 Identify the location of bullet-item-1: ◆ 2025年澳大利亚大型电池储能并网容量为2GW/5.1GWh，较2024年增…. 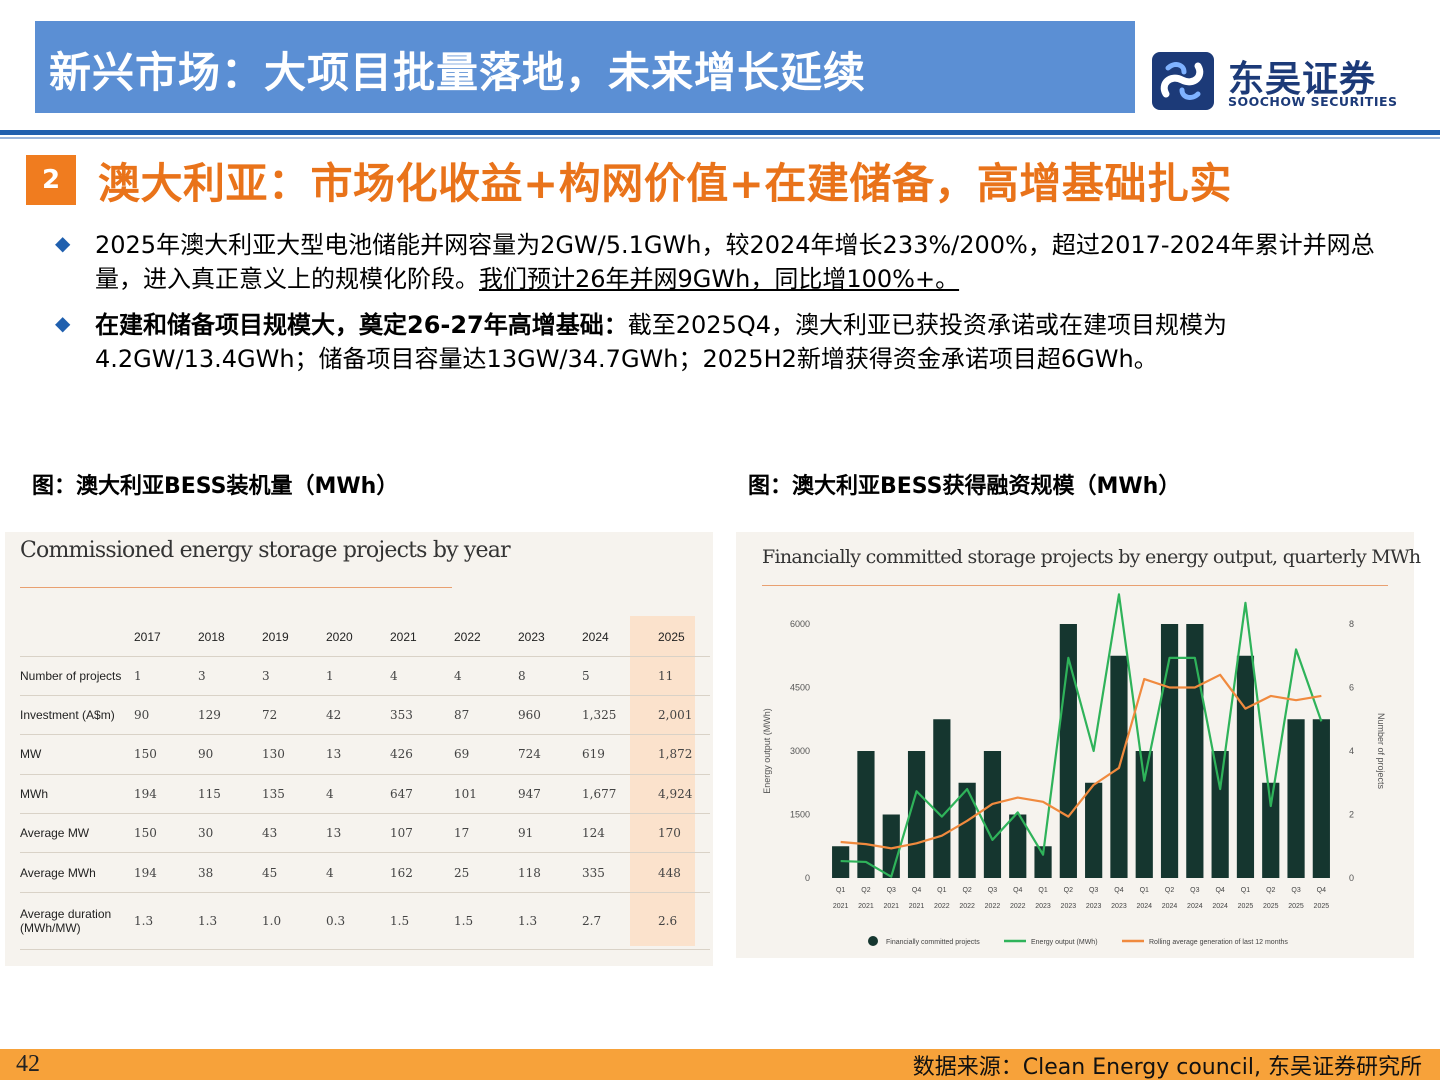
(725, 262).